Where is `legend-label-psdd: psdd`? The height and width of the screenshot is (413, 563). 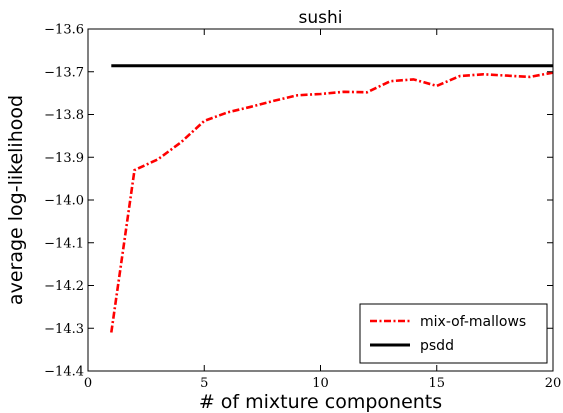 legend-label-psdd: psdd is located at coordinates (437, 346).